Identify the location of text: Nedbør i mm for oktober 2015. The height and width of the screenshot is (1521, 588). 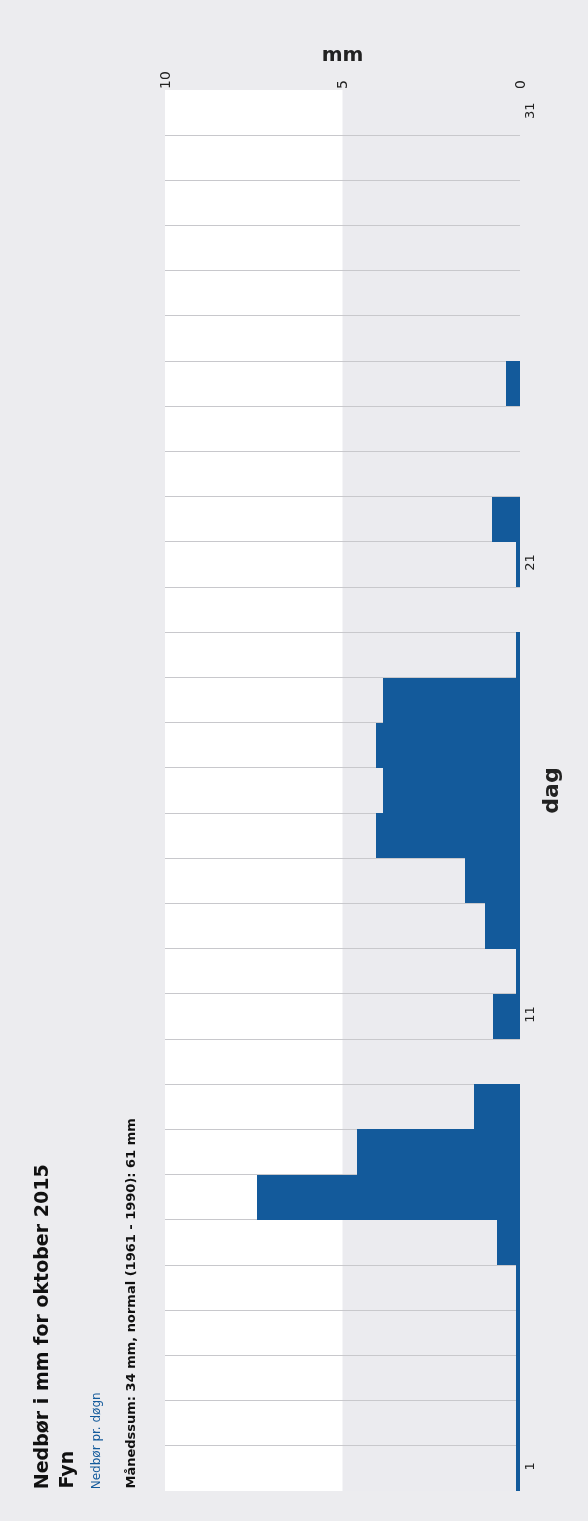
(41, 1327).